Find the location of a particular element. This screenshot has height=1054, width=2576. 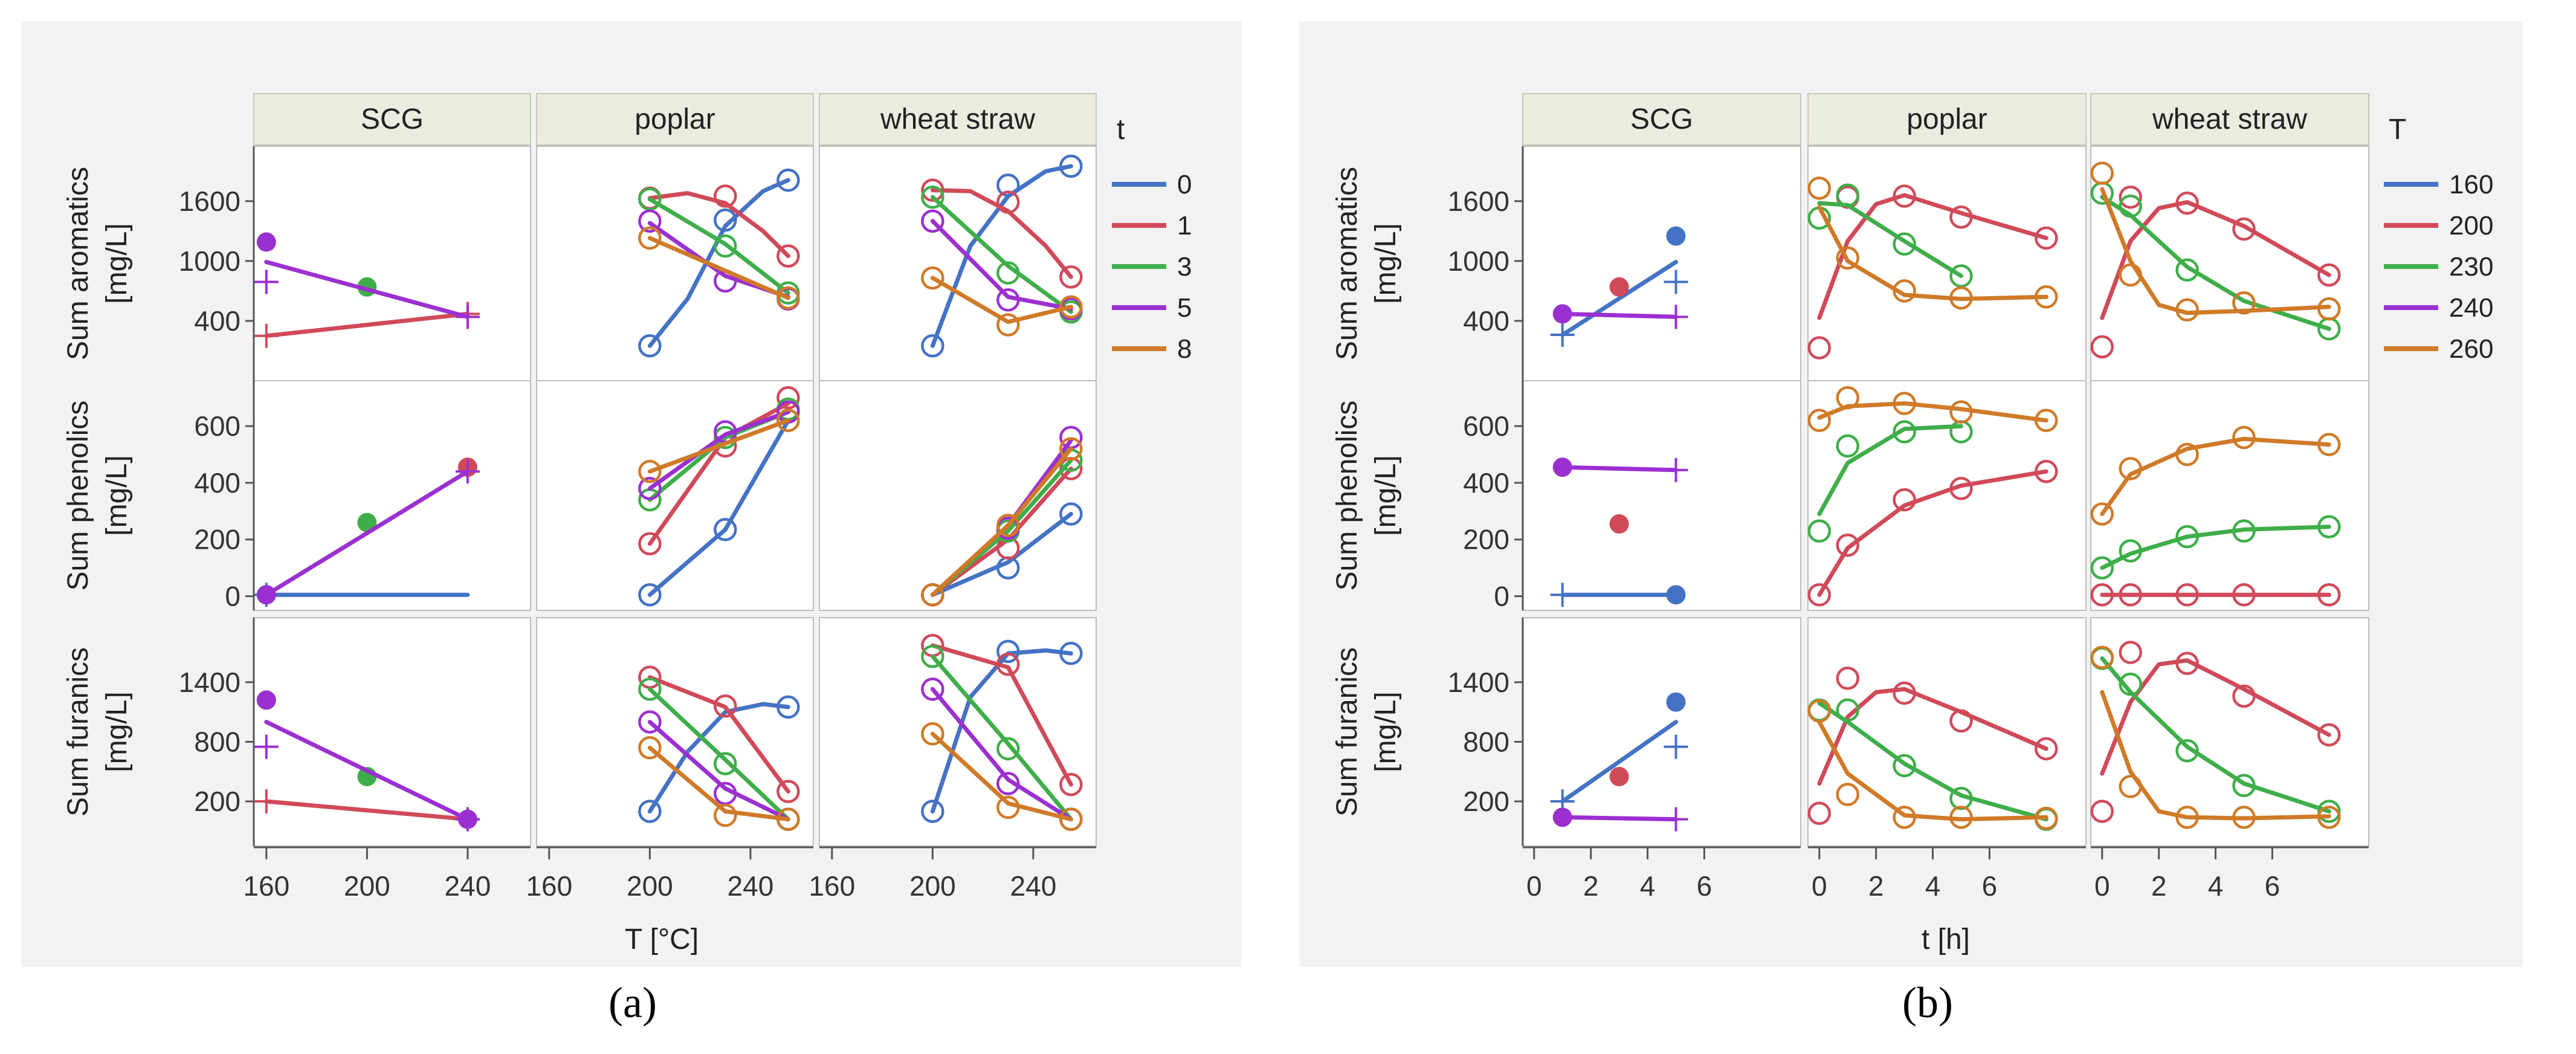

y-tick-label: 400 is located at coordinates (1486, 483).